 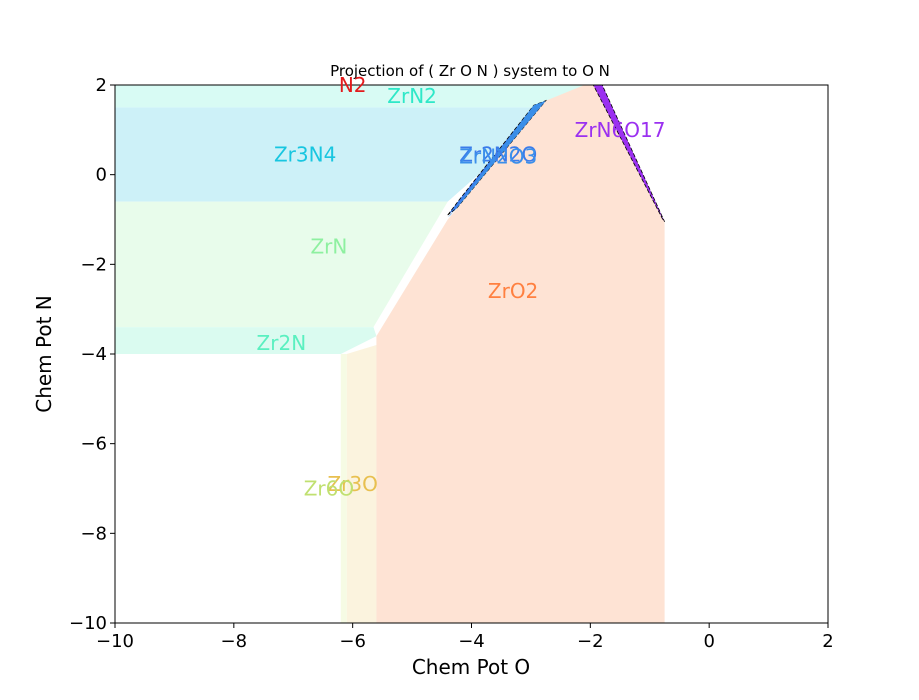 I want to click on region-label-n2: N2, so click(x=353, y=85).